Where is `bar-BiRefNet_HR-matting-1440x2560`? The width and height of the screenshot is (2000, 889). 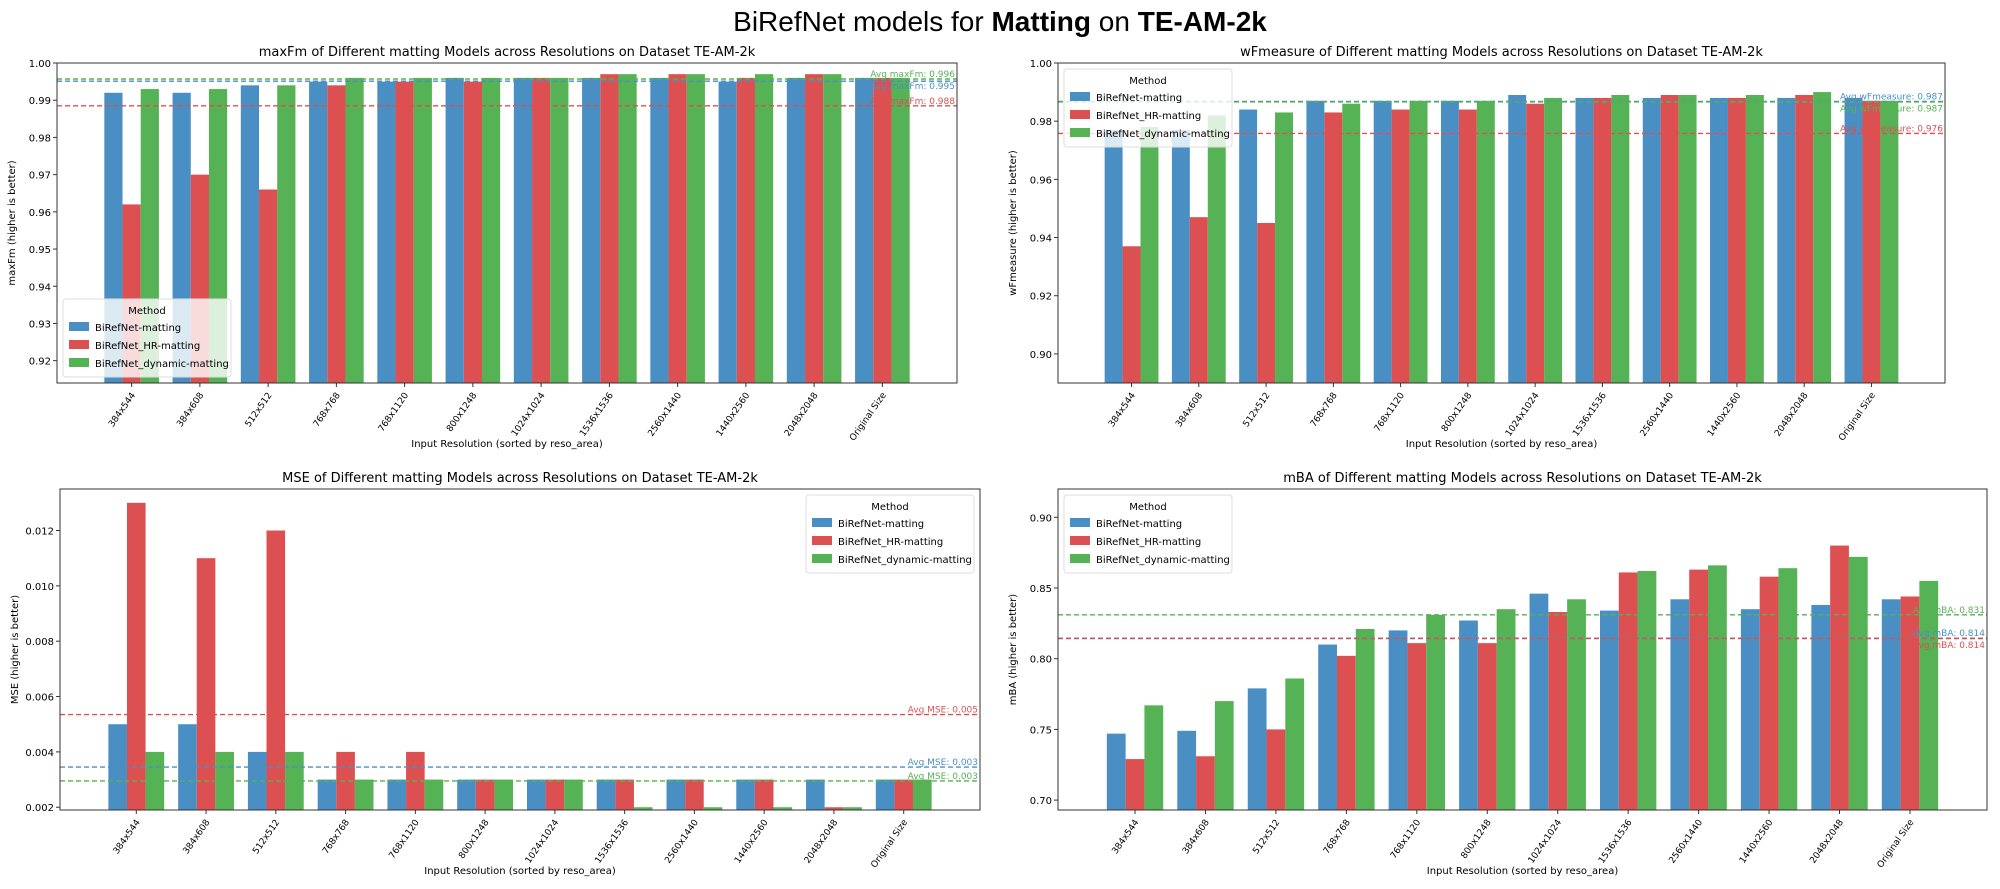 bar-BiRefNet_HR-matting-1440x2560 is located at coordinates (764, 794).